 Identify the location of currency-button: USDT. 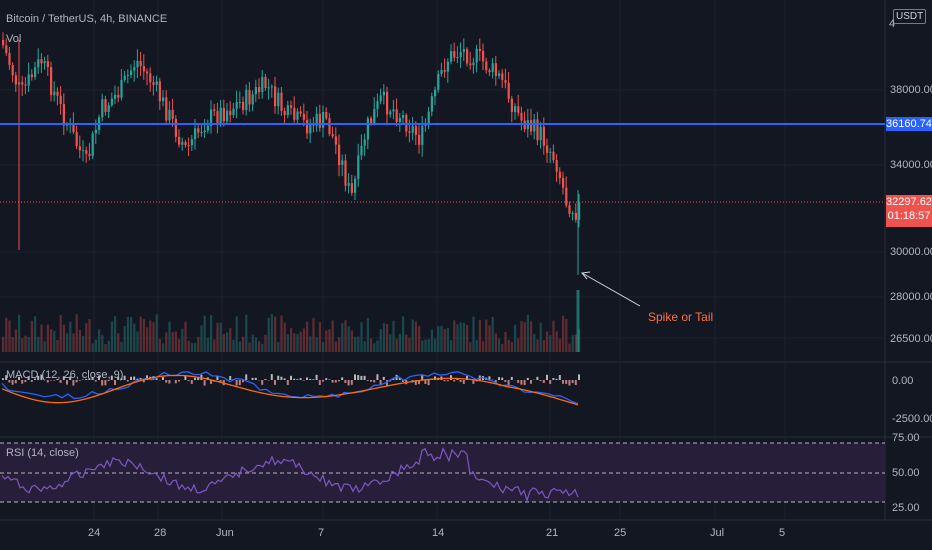
(910, 16).